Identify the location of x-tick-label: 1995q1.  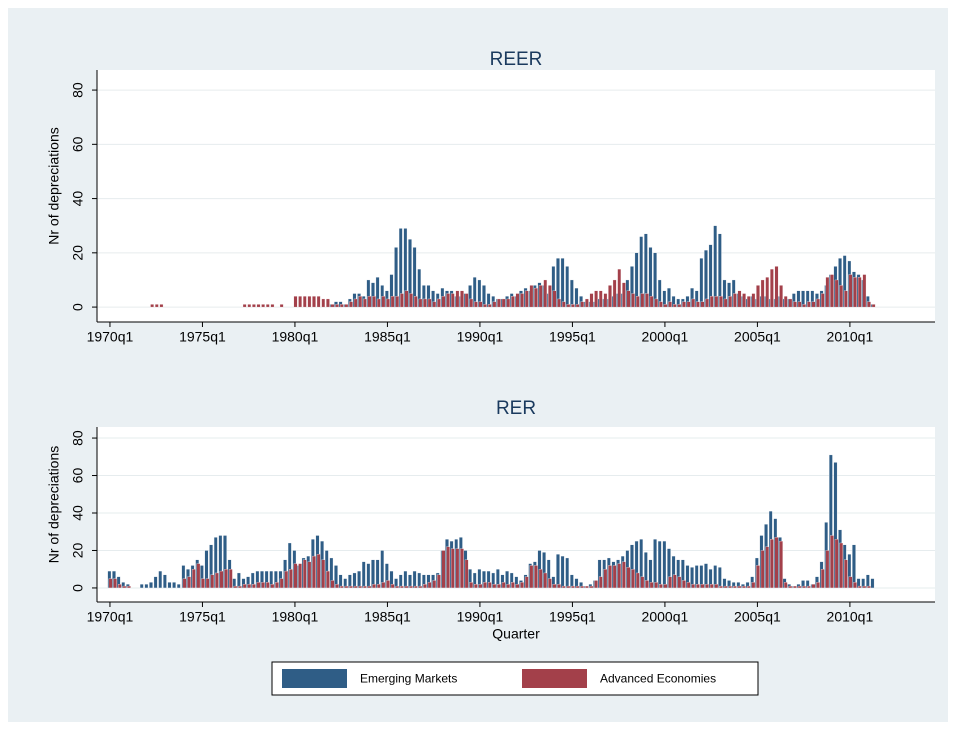
(572, 617).